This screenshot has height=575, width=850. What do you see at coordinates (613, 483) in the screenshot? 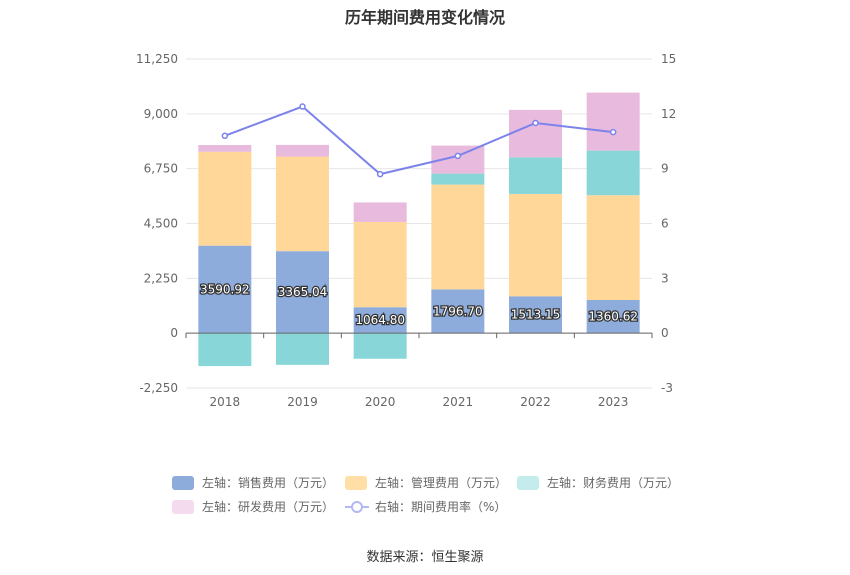
I see `legend-label-finance: 左轴：财务费用（万元）` at bounding box center [613, 483].